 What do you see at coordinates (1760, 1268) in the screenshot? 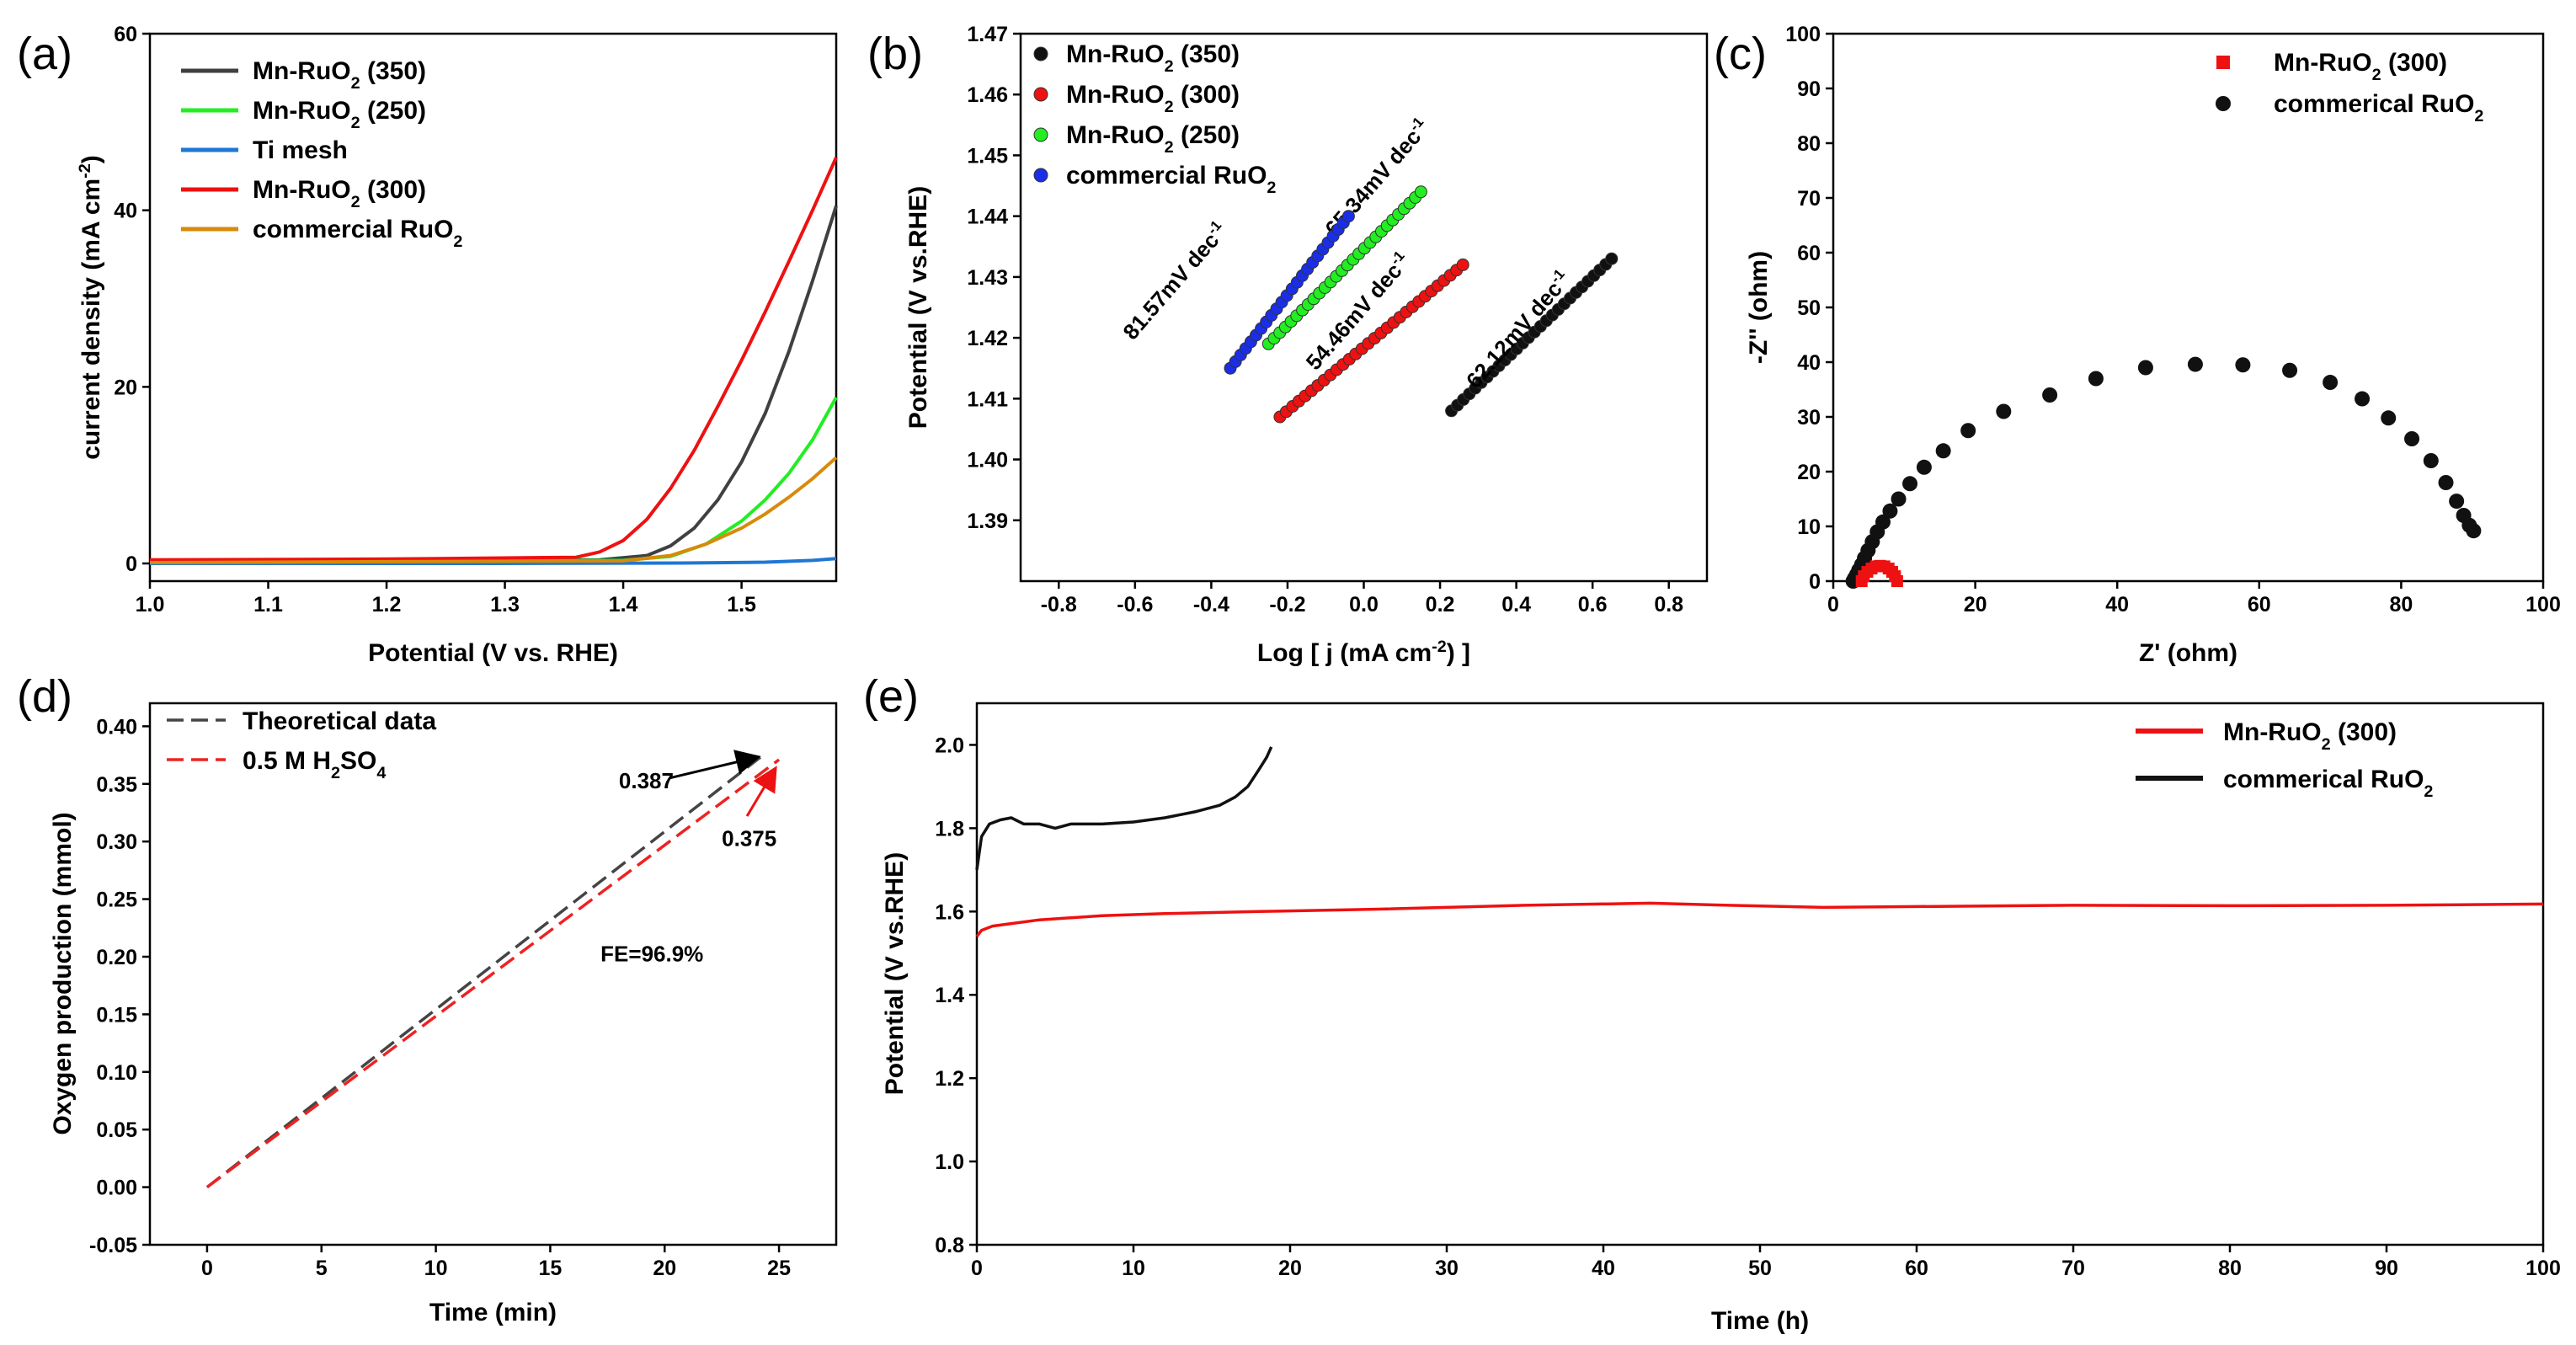
I see `x-tick-label: 50` at bounding box center [1760, 1268].